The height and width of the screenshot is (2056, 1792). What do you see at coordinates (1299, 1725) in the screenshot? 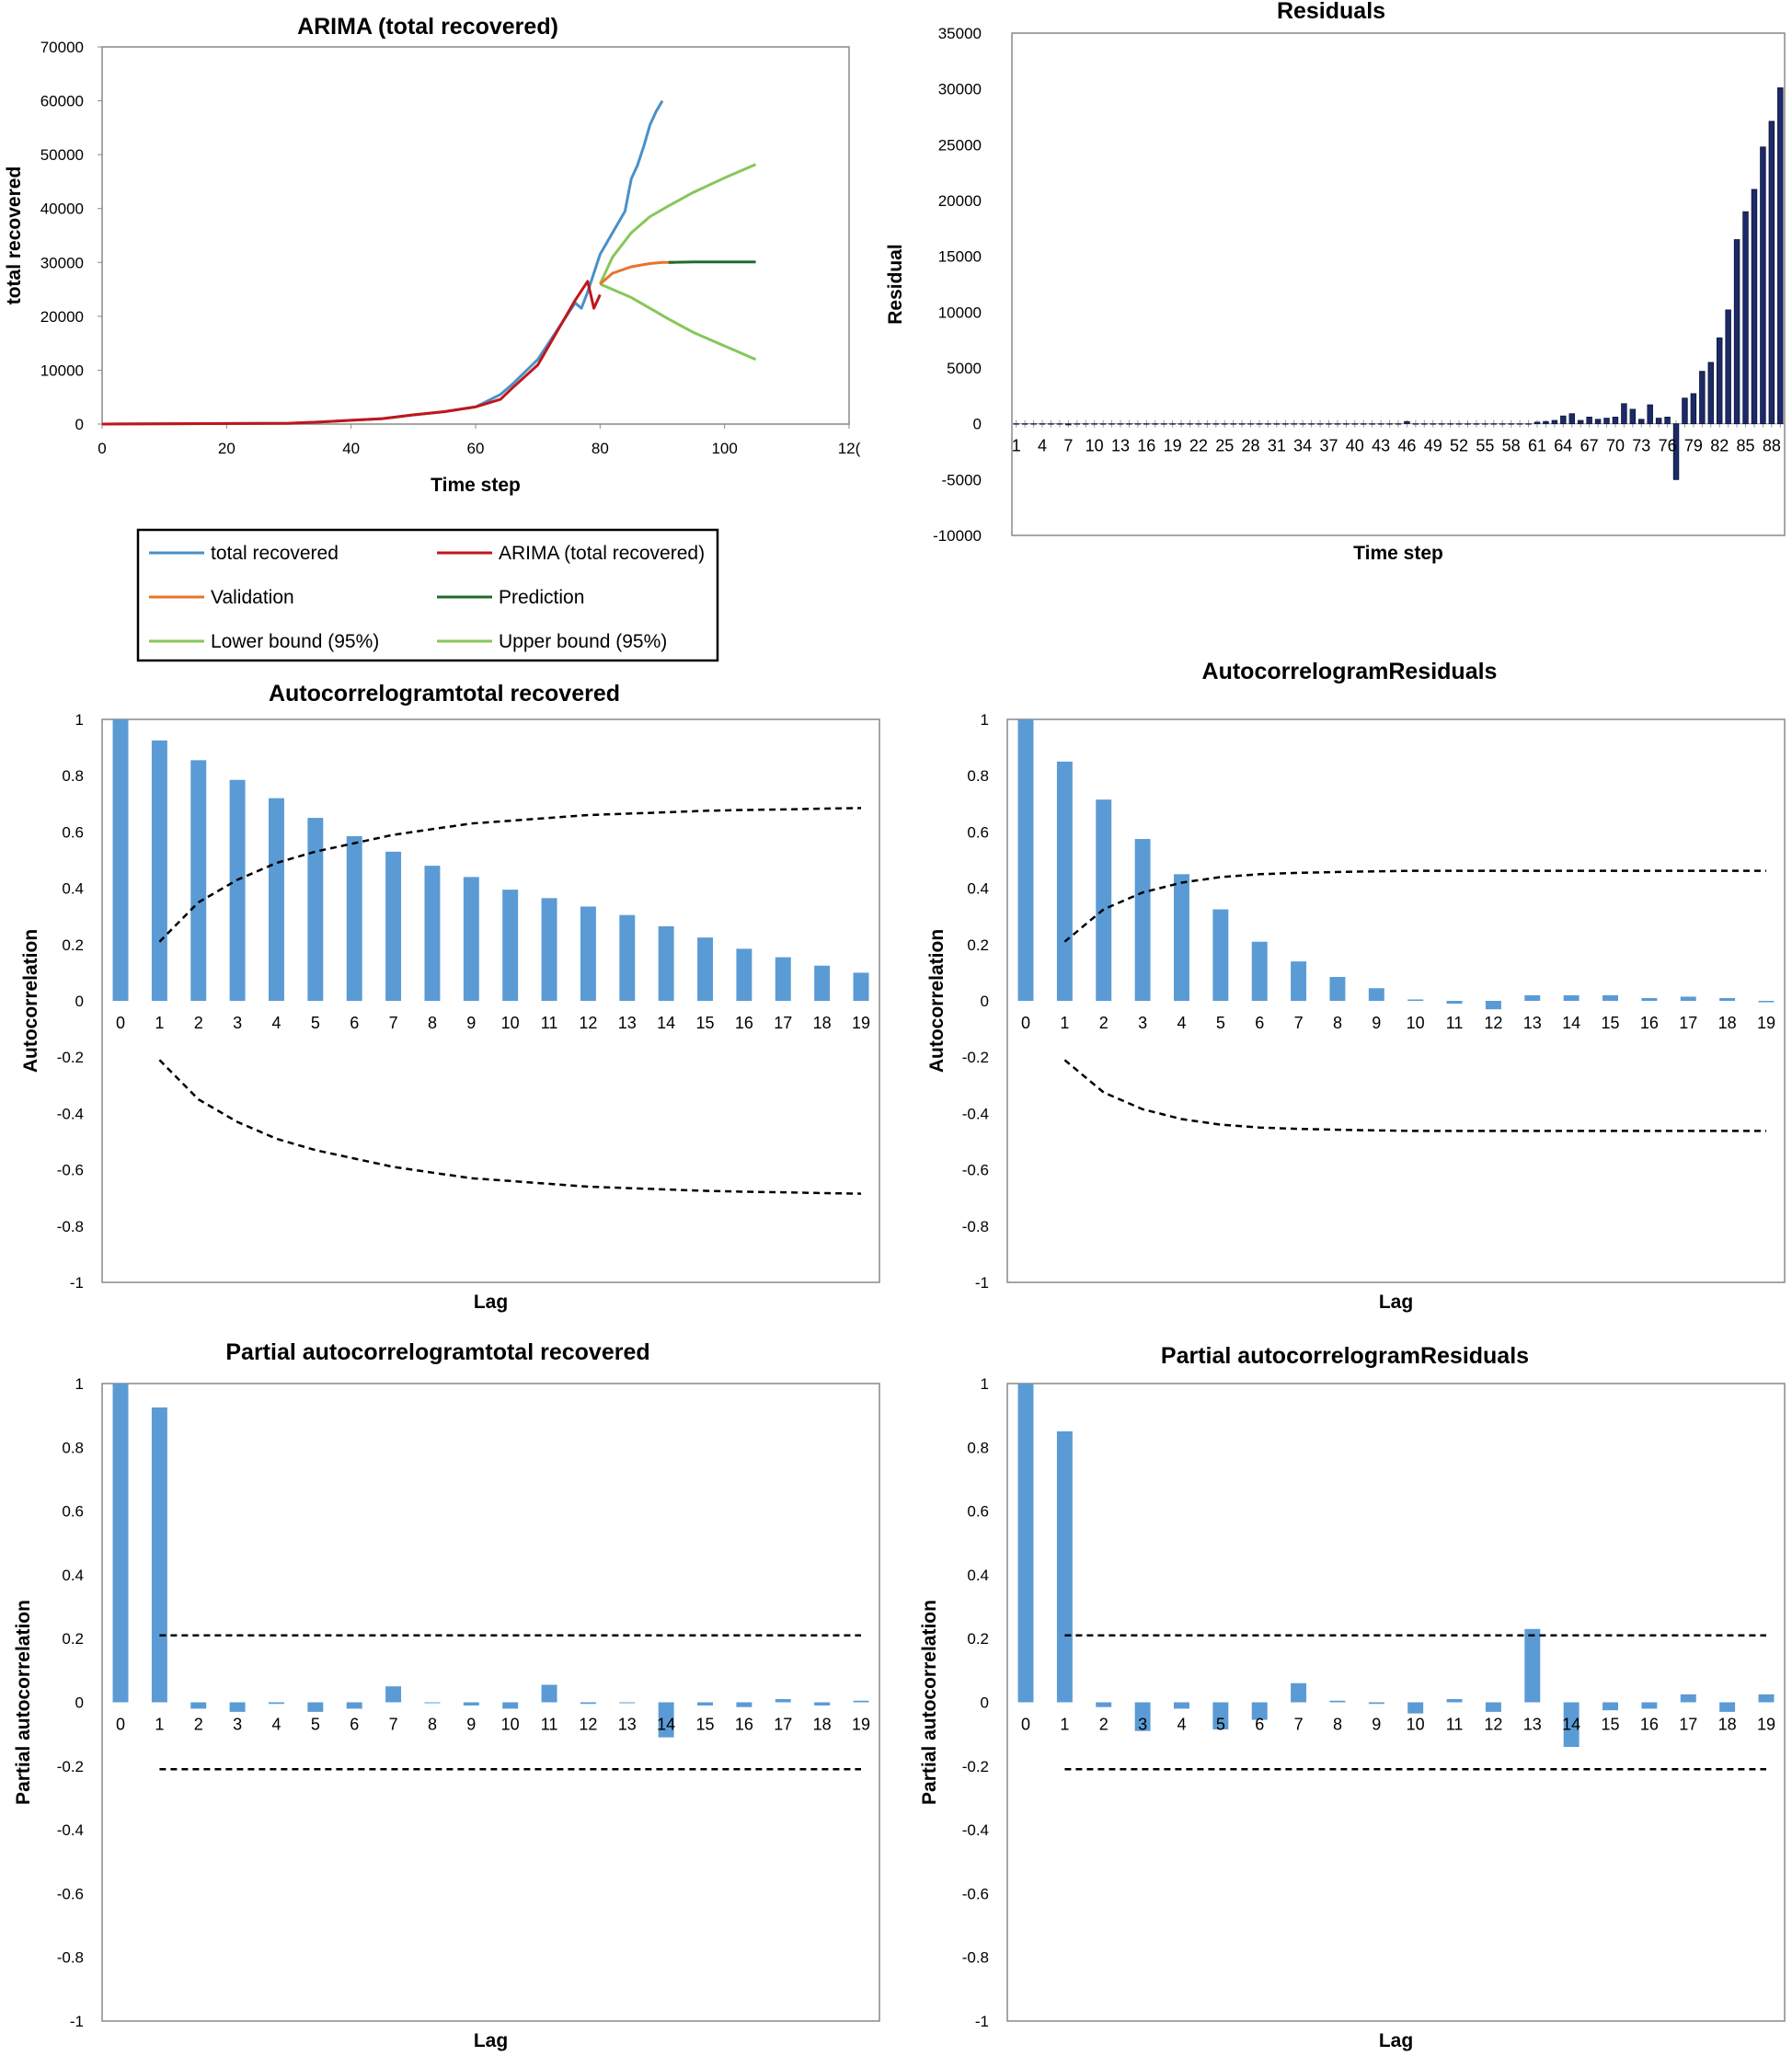
I see `pacf-resid-xtick-label: 7` at bounding box center [1299, 1725].